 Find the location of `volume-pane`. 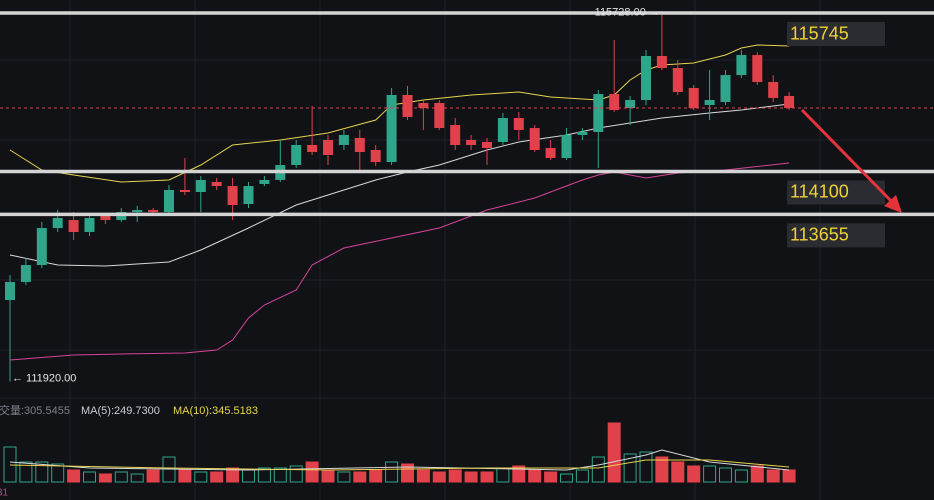

volume-pane is located at coordinates (399, 452).